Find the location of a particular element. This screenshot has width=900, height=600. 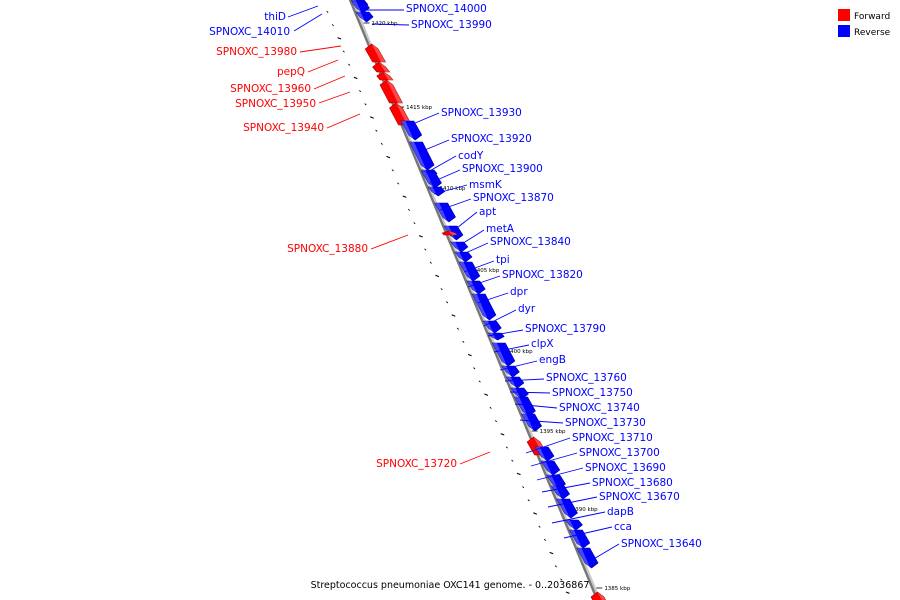

gene-label: SPNOXC_14000 is located at coordinates (446, 9).